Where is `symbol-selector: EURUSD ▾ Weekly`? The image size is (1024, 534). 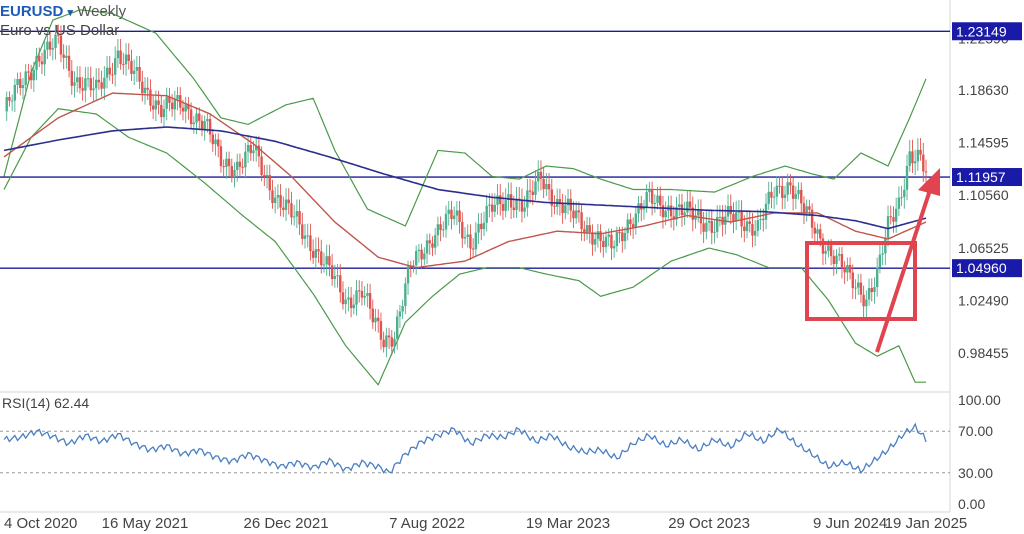 symbol-selector: EURUSD ▾ Weekly is located at coordinates (63, 11).